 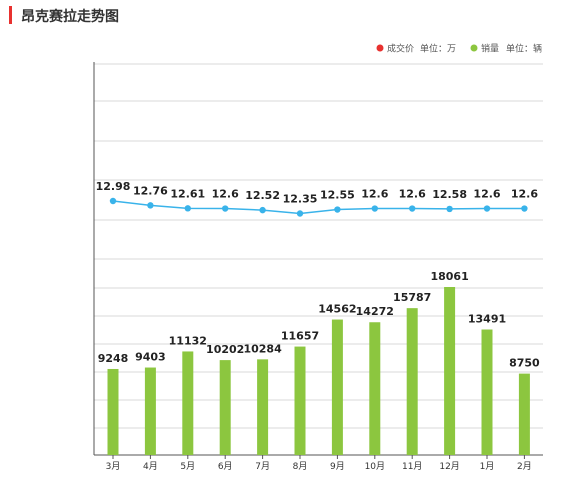 What do you see at coordinates (150, 190) in the screenshot?
I see `price-value-label: 12.76` at bounding box center [150, 190].